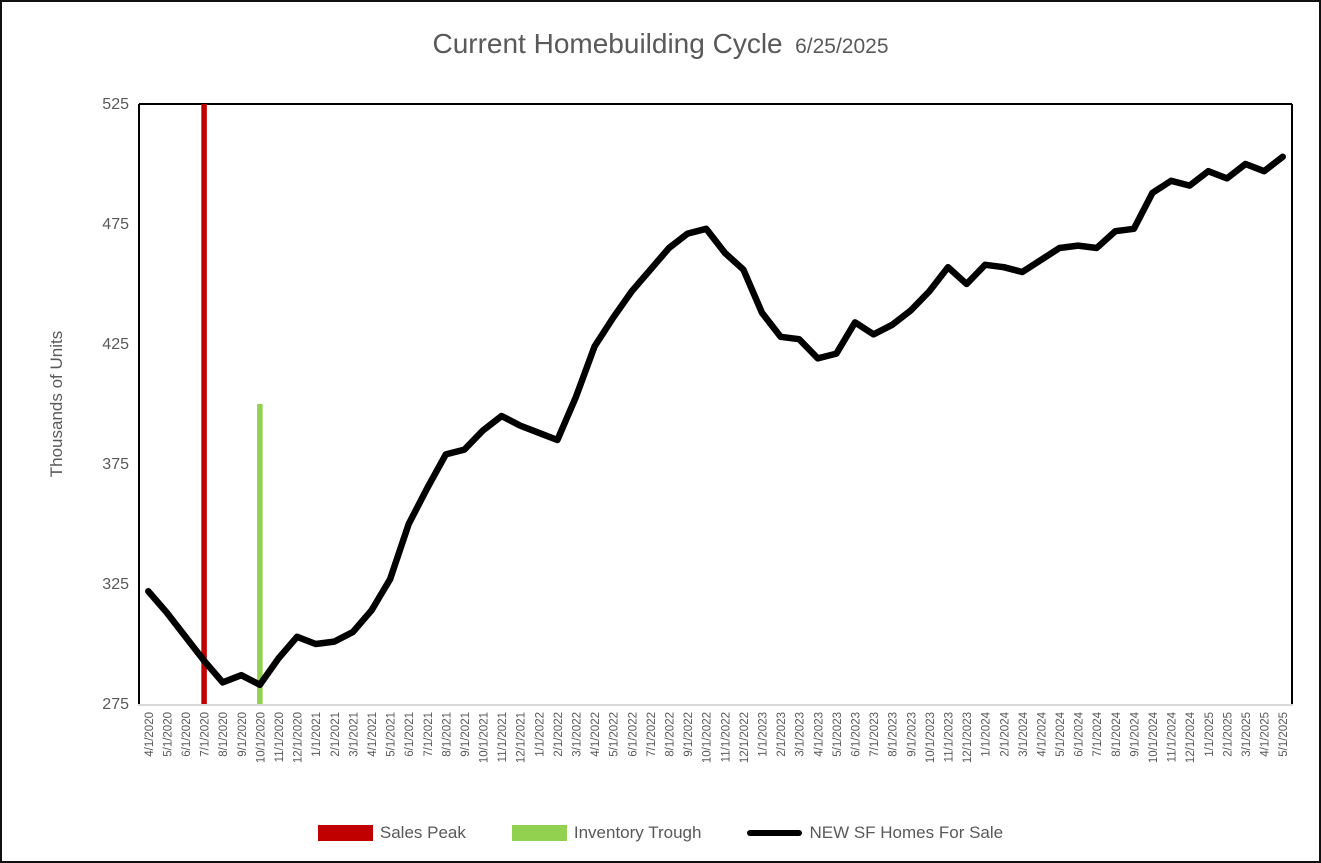 Image resolution: width=1321 pixels, height=863 pixels. What do you see at coordinates (422, 832) in the screenshot?
I see `legend-label: Sales Peak` at bounding box center [422, 832].